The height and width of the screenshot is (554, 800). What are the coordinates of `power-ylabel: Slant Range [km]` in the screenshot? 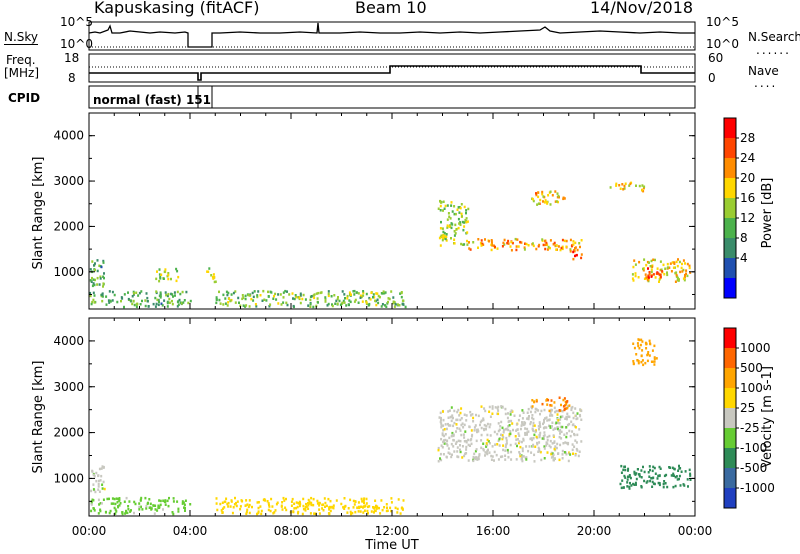 It's located at (38, 213).